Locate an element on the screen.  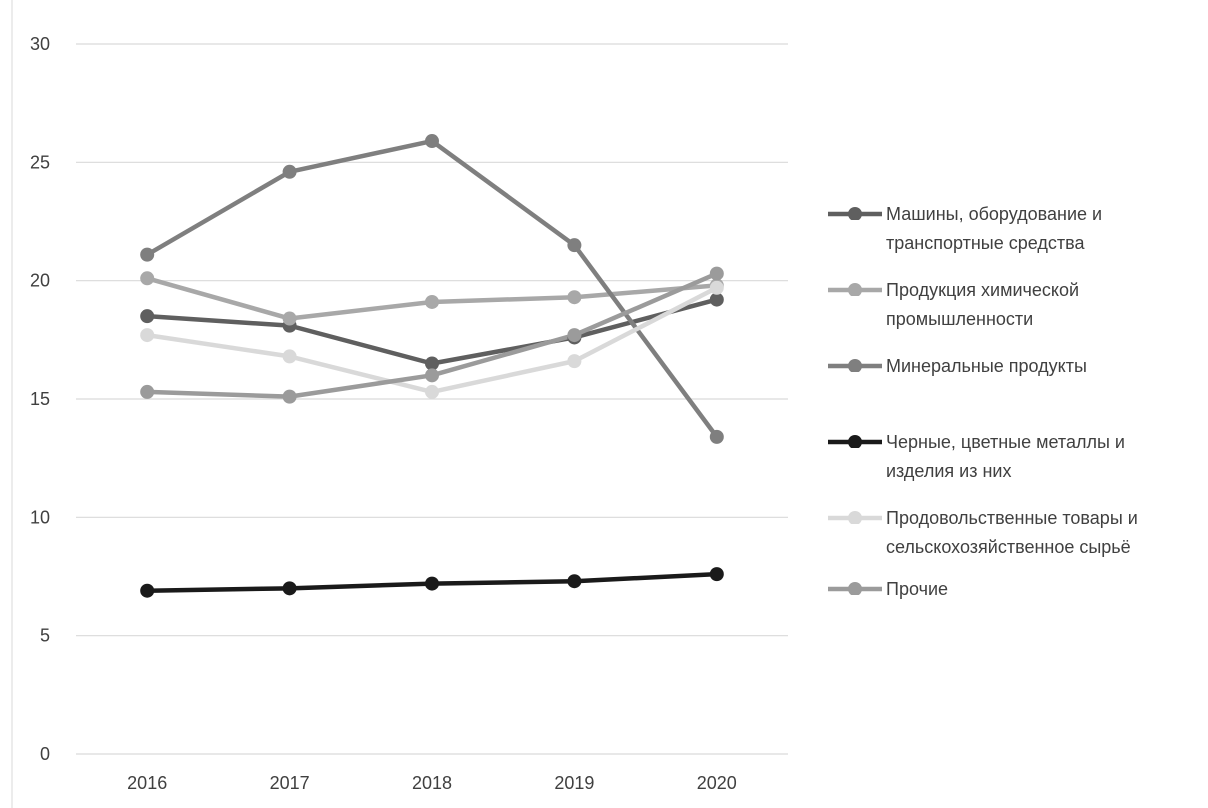
y-tick-label: 20 is located at coordinates (40, 281).